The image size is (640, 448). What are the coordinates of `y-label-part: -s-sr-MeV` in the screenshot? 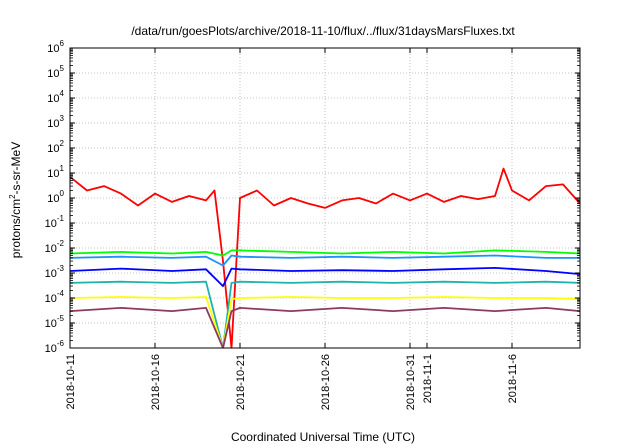 It's located at (16, 168).